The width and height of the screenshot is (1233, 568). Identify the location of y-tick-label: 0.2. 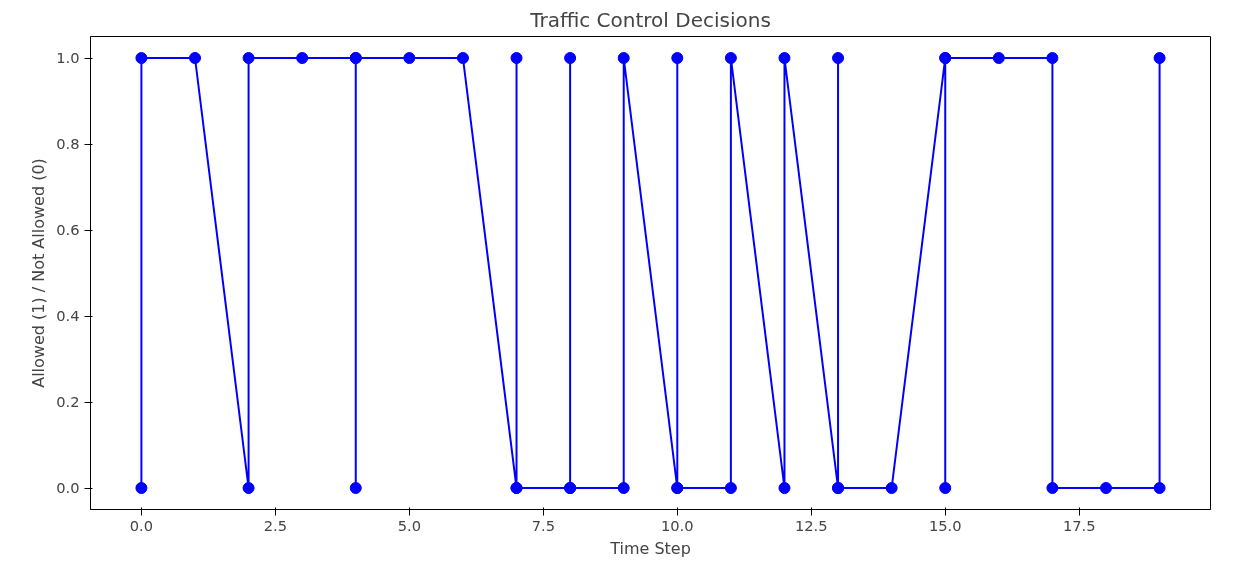
(68, 401).